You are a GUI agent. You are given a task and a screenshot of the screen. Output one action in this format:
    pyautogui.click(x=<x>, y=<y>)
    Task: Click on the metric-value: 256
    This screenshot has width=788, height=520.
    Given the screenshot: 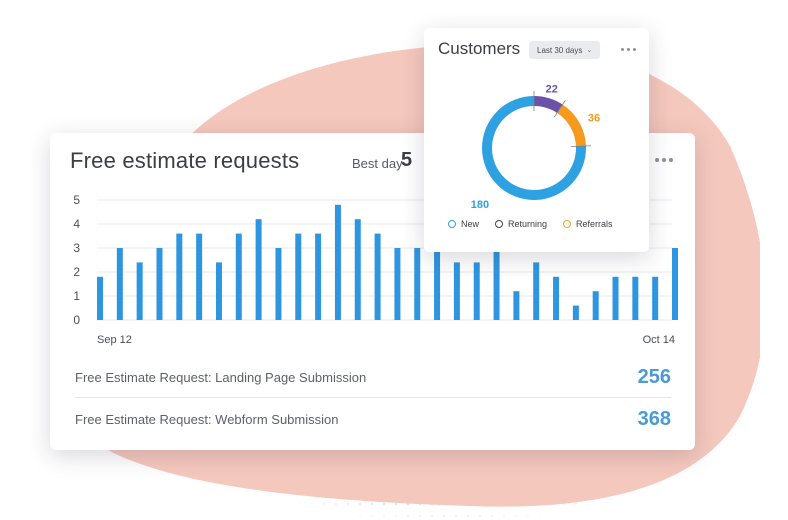 What is the action you would take?
    pyautogui.click(x=654, y=376)
    